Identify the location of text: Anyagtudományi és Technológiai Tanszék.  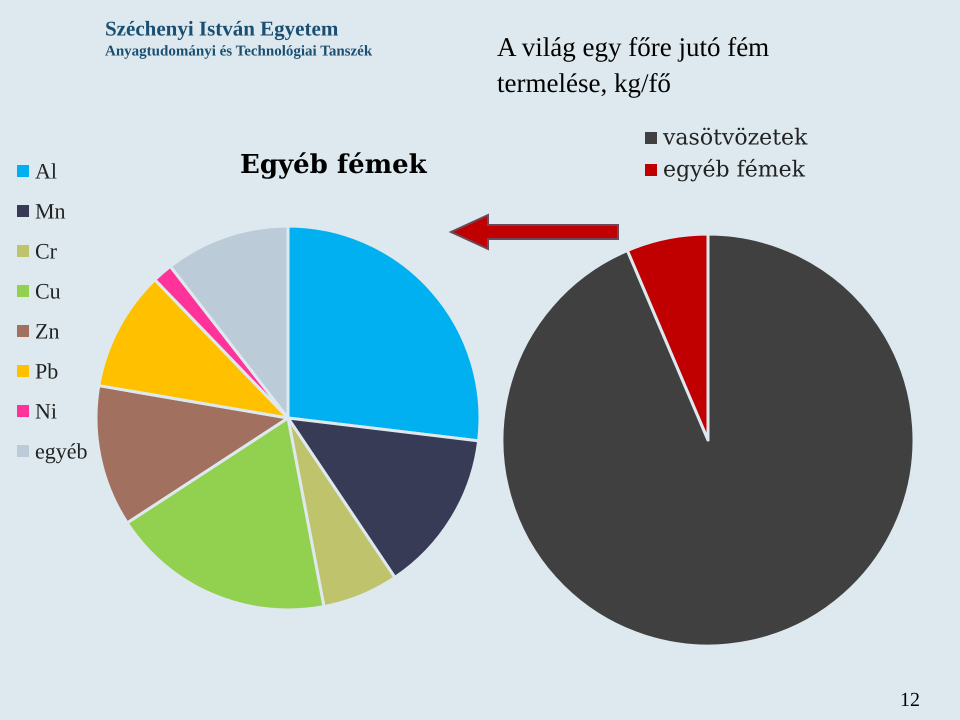
(239, 52).